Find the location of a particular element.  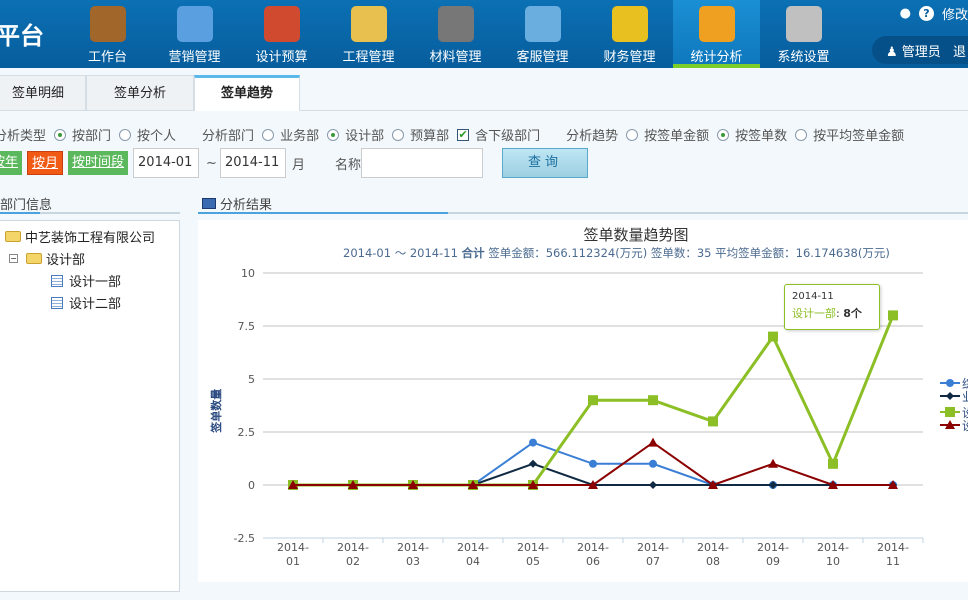

radio-by-amount-label: 按签单金额 is located at coordinates (677, 136).